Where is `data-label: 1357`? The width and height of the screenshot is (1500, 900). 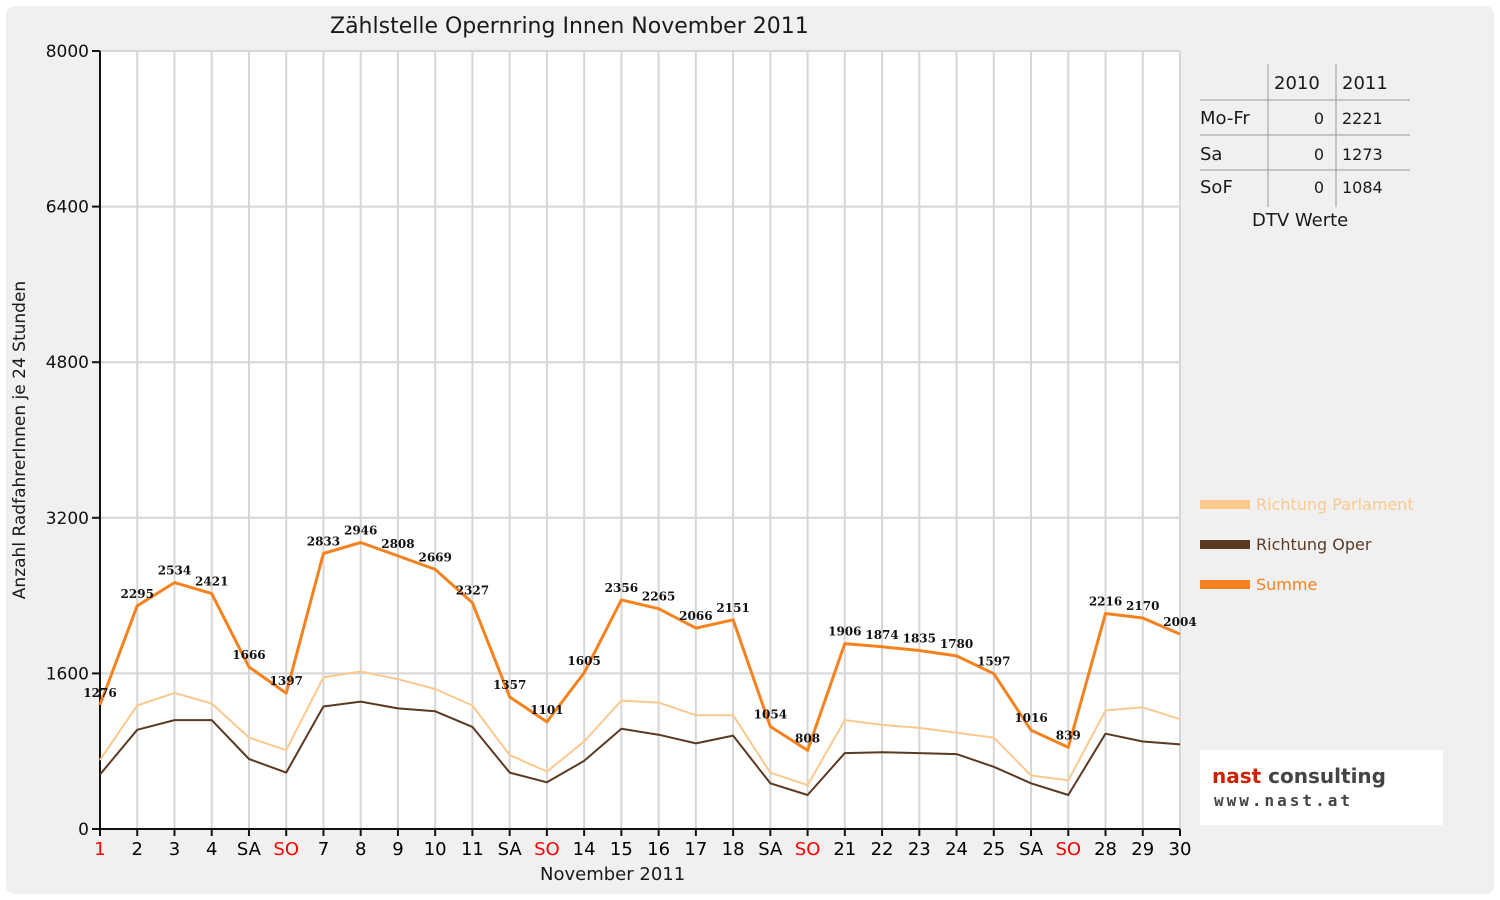
data-label: 1357 is located at coordinates (509, 685).